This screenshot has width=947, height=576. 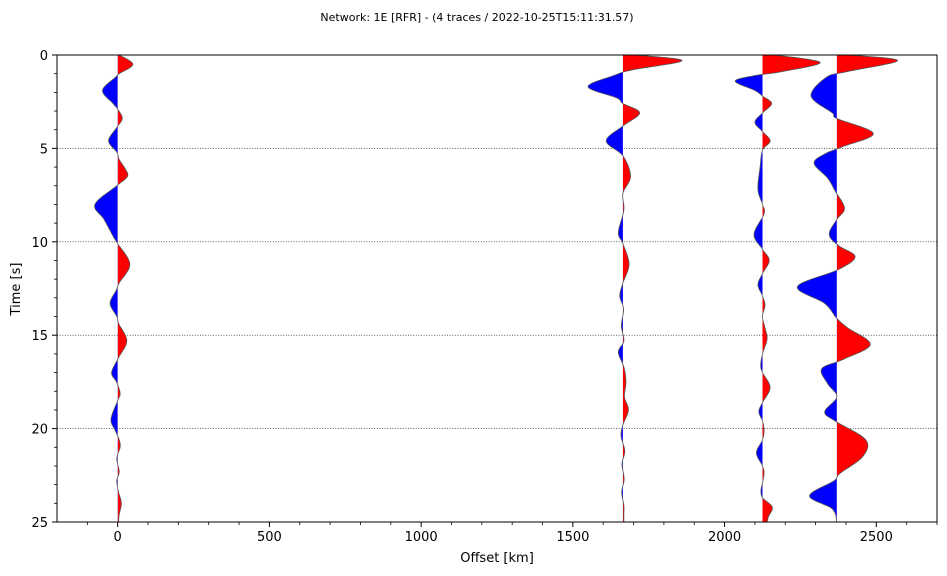 I want to click on x-axis-label: Offset [km], so click(x=497, y=558).